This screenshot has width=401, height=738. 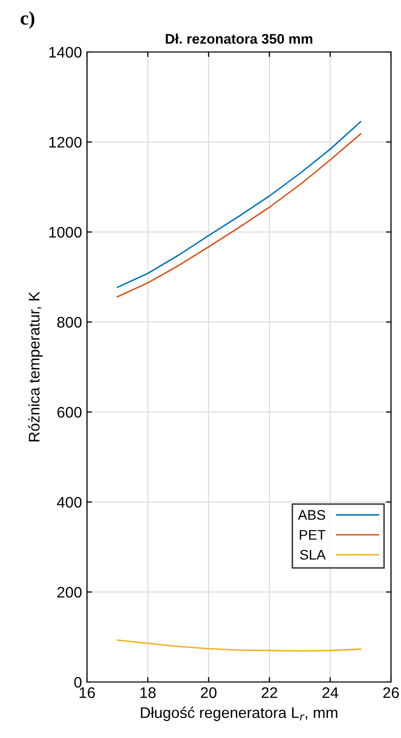 What do you see at coordinates (78, 682) in the screenshot?
I see `y-tick-label: 0` at bounding box center [78, 682].